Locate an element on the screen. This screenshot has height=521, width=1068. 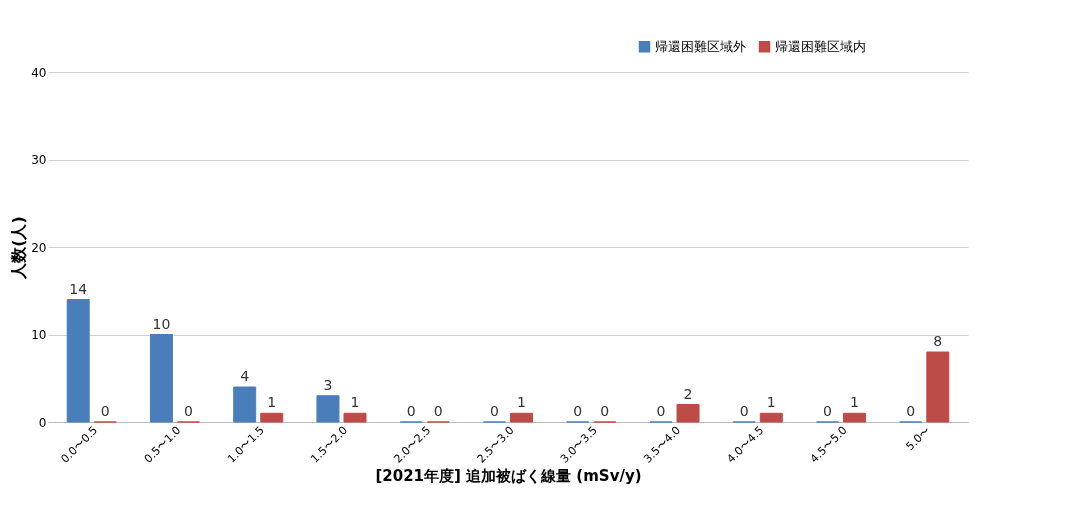
x-tick-label: 0.5〜1.0 is located at coordinates (162, 444).